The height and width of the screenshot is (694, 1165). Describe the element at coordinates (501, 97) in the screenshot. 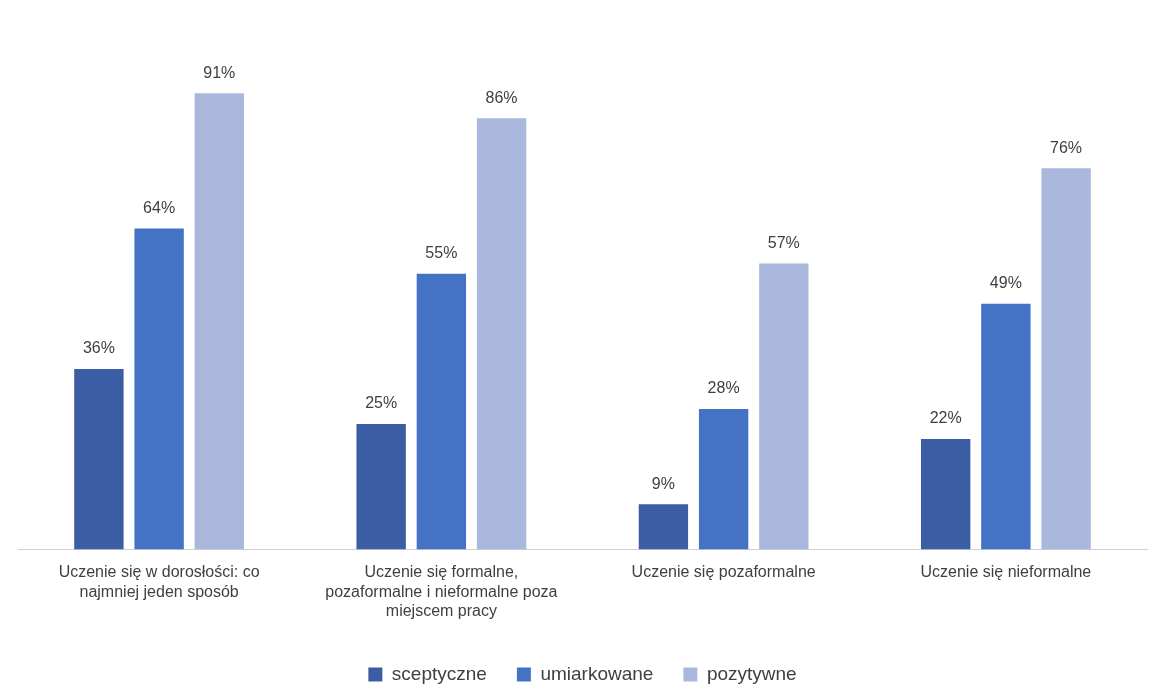

I see `data-label: 86%` at that location.